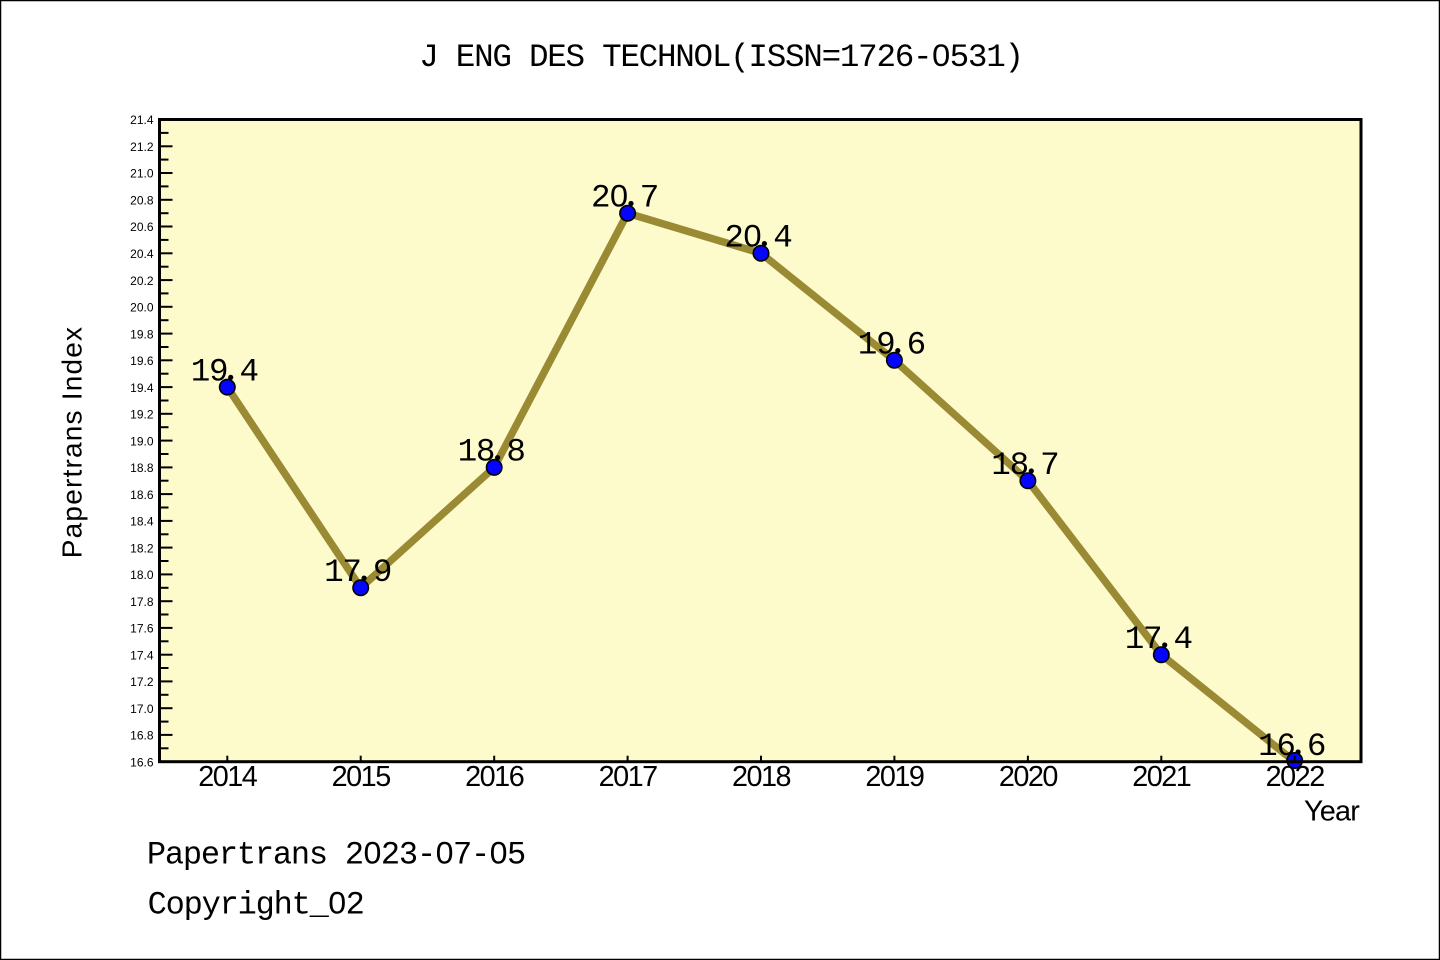  Describe the element at coordinates (142, 254) in the screenshot. I see `svg-text: 20.4` at that location.